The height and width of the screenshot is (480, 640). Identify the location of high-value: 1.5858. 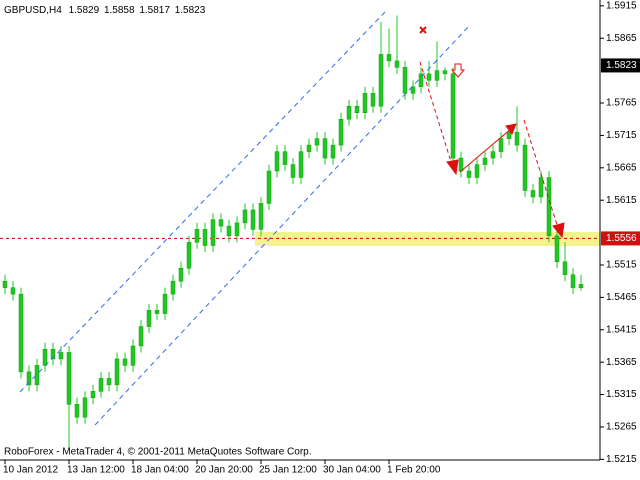
(119, 10).